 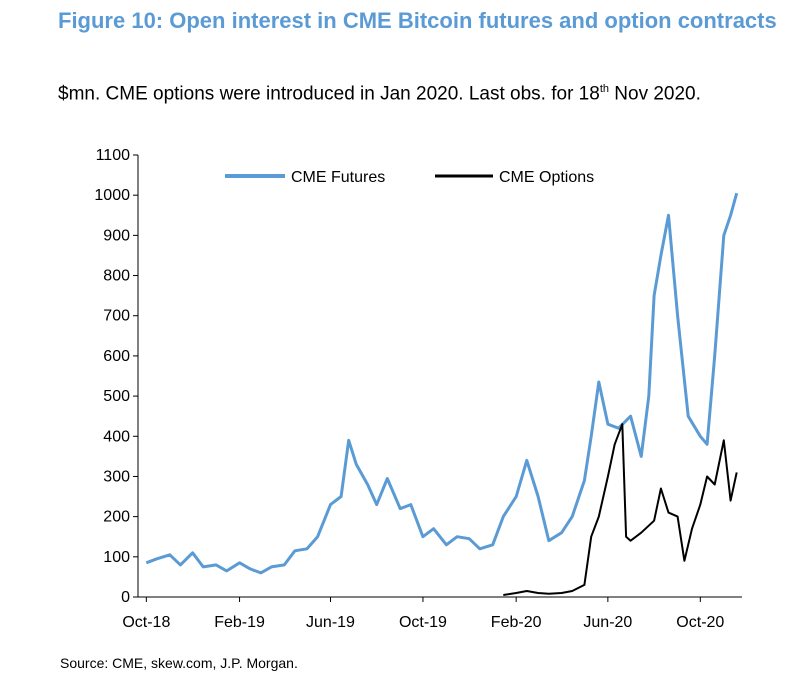 I want to click on y-tick-label: 700, so click(x=116, y=316).